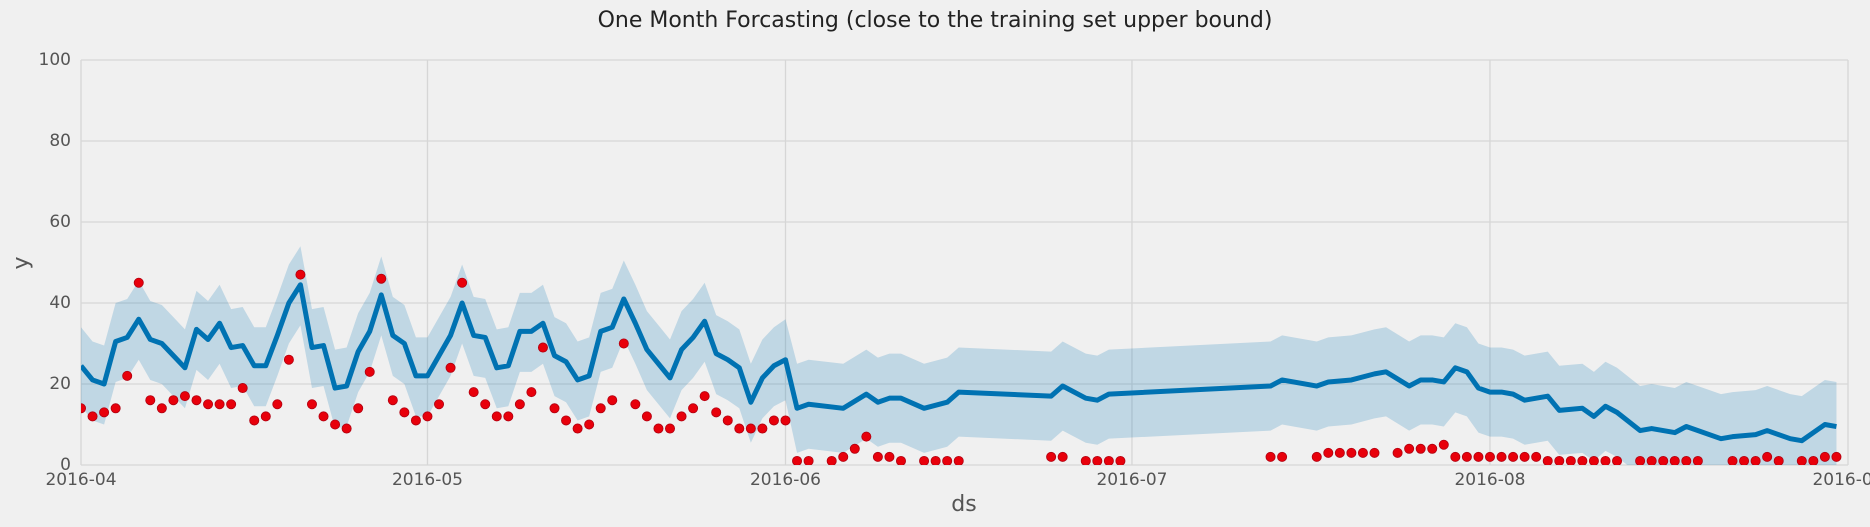 This screenshot has width=1870, height=527. What do you see at coordinates (60, 303) in the screenshot?
I see `y-tick-label: 40` at bounding box center [60, 303].